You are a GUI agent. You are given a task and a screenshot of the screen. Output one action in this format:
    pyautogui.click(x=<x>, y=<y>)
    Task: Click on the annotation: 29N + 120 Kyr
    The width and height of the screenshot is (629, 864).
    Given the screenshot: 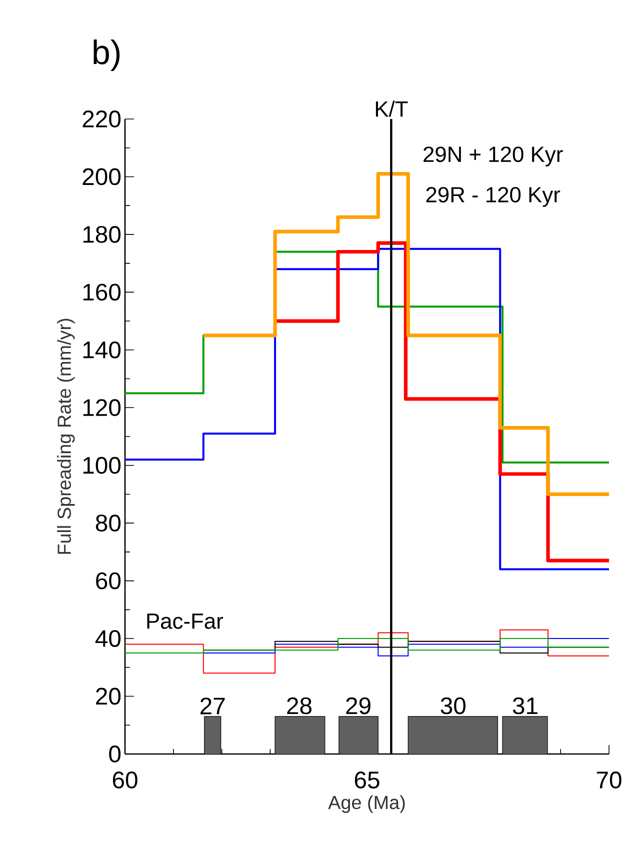 What is the action you would take?
    pyautogui.click(x=493, y=156)
    